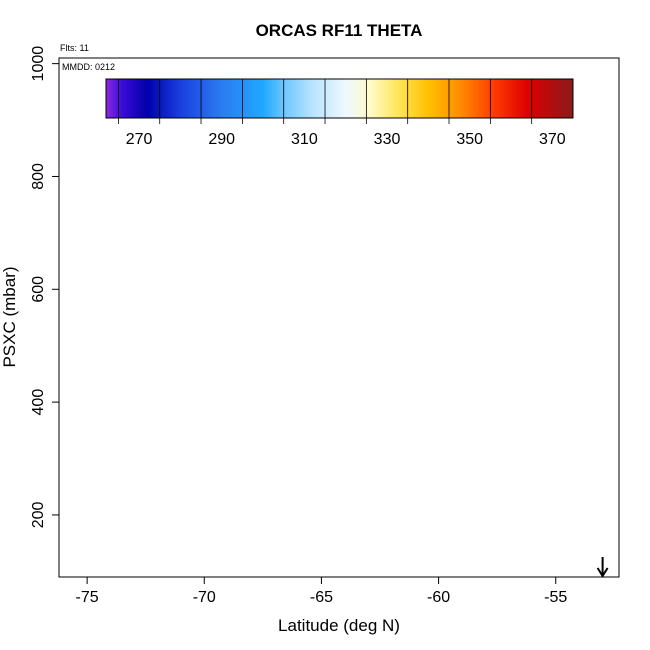 This screenshot has width=650, height=650. I want to click on x-tick-label: -75, so click(87, 597).